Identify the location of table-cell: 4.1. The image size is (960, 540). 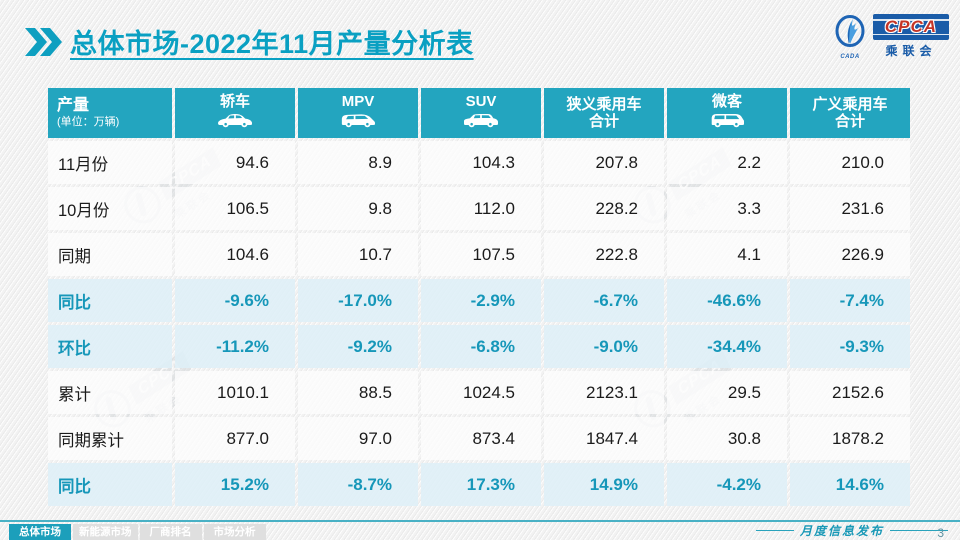
(727, 254).